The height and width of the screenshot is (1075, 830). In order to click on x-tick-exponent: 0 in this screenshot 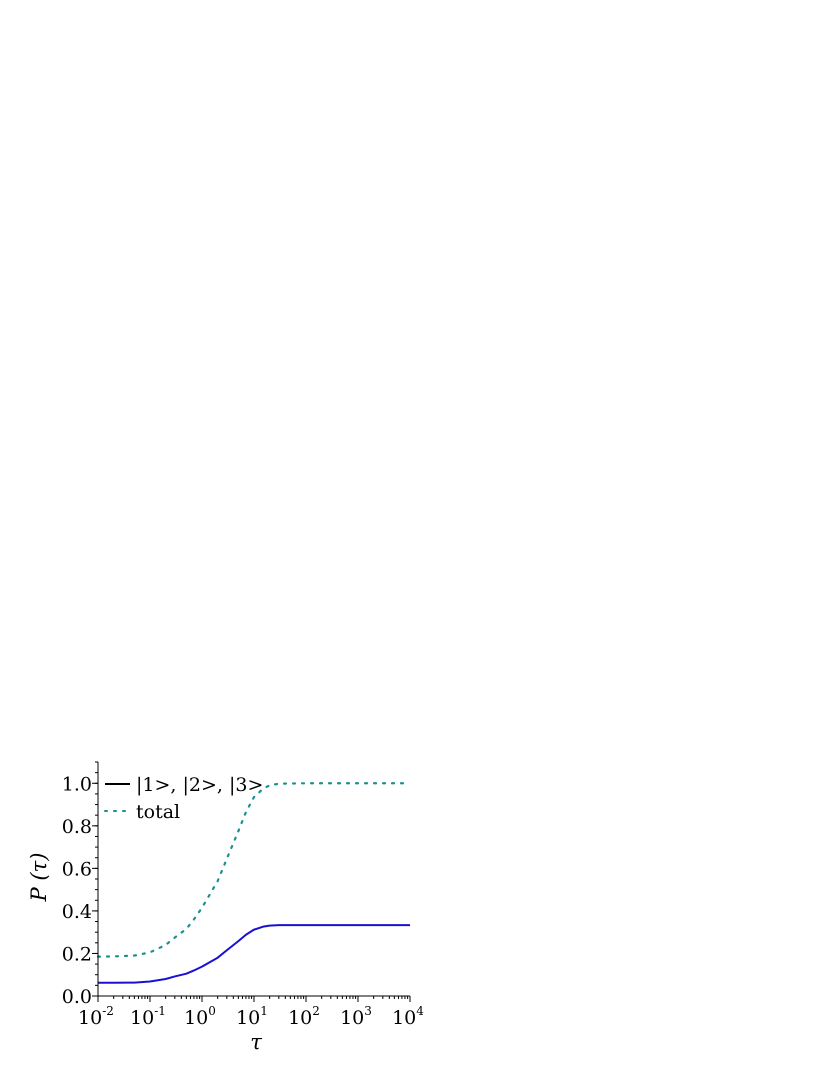, I will do `click(212, 1011)`.